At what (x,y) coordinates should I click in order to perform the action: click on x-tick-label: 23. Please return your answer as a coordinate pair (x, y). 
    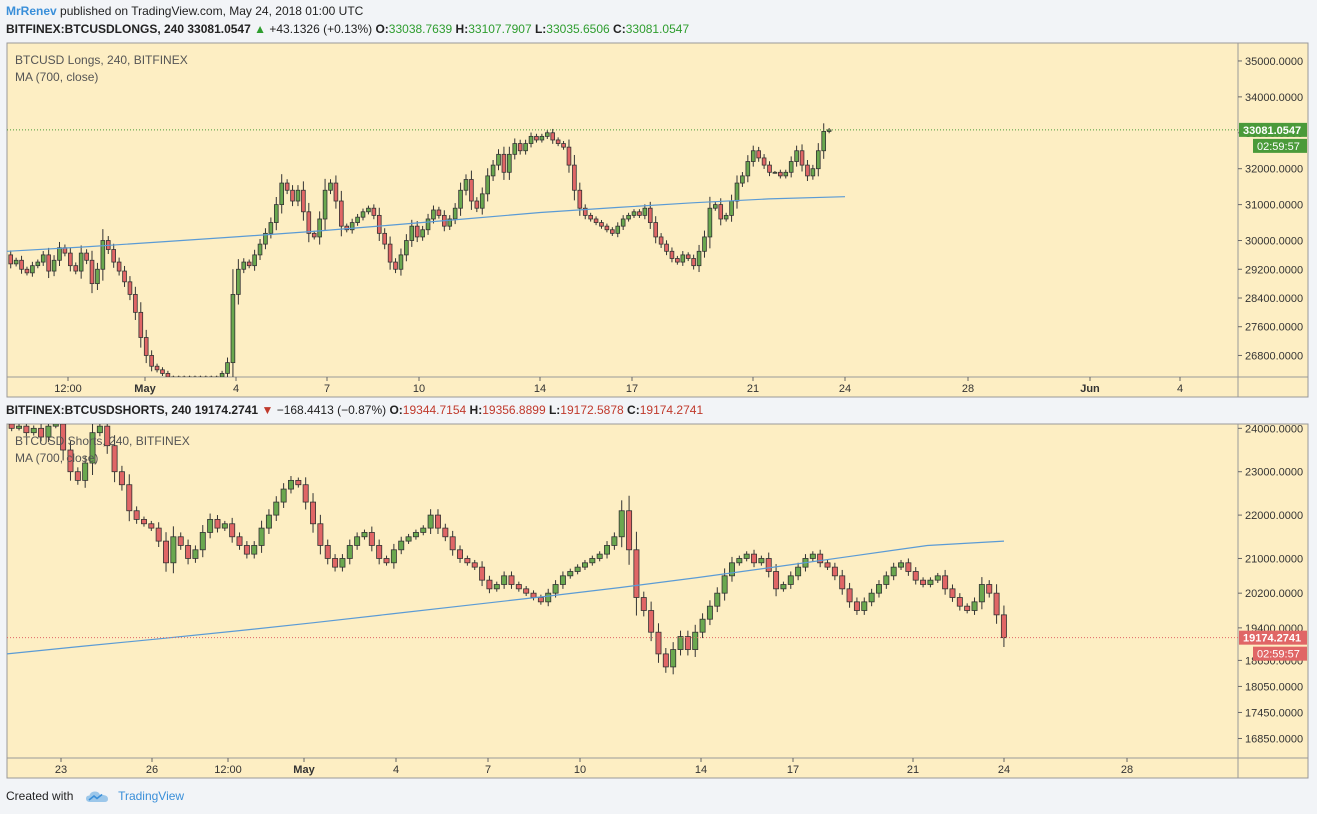
    Looking at the image, I should click on (61, 770).